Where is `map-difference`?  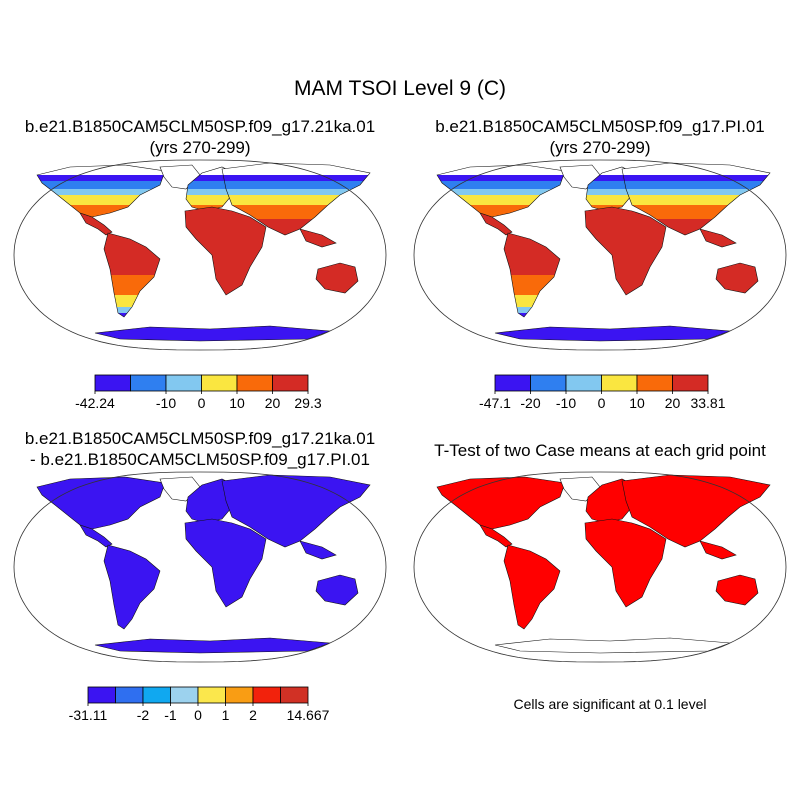 map-difference is located at coordinates (200, 567).